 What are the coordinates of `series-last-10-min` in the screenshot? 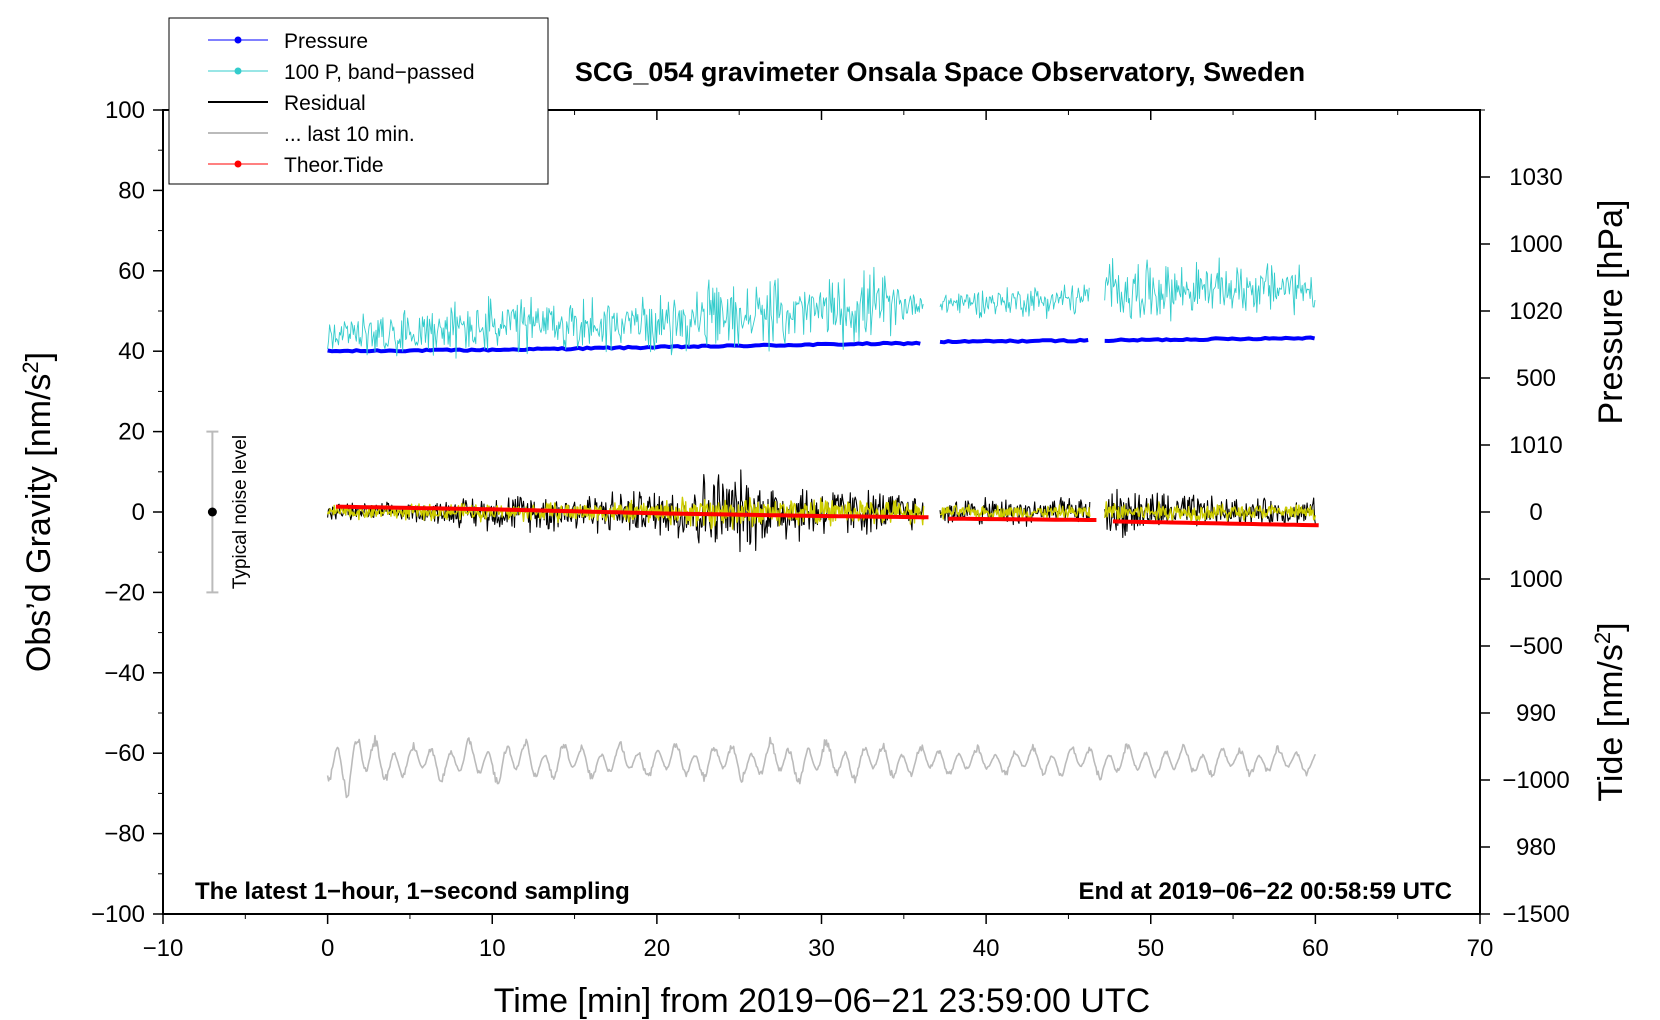 It's located at (821, 766).